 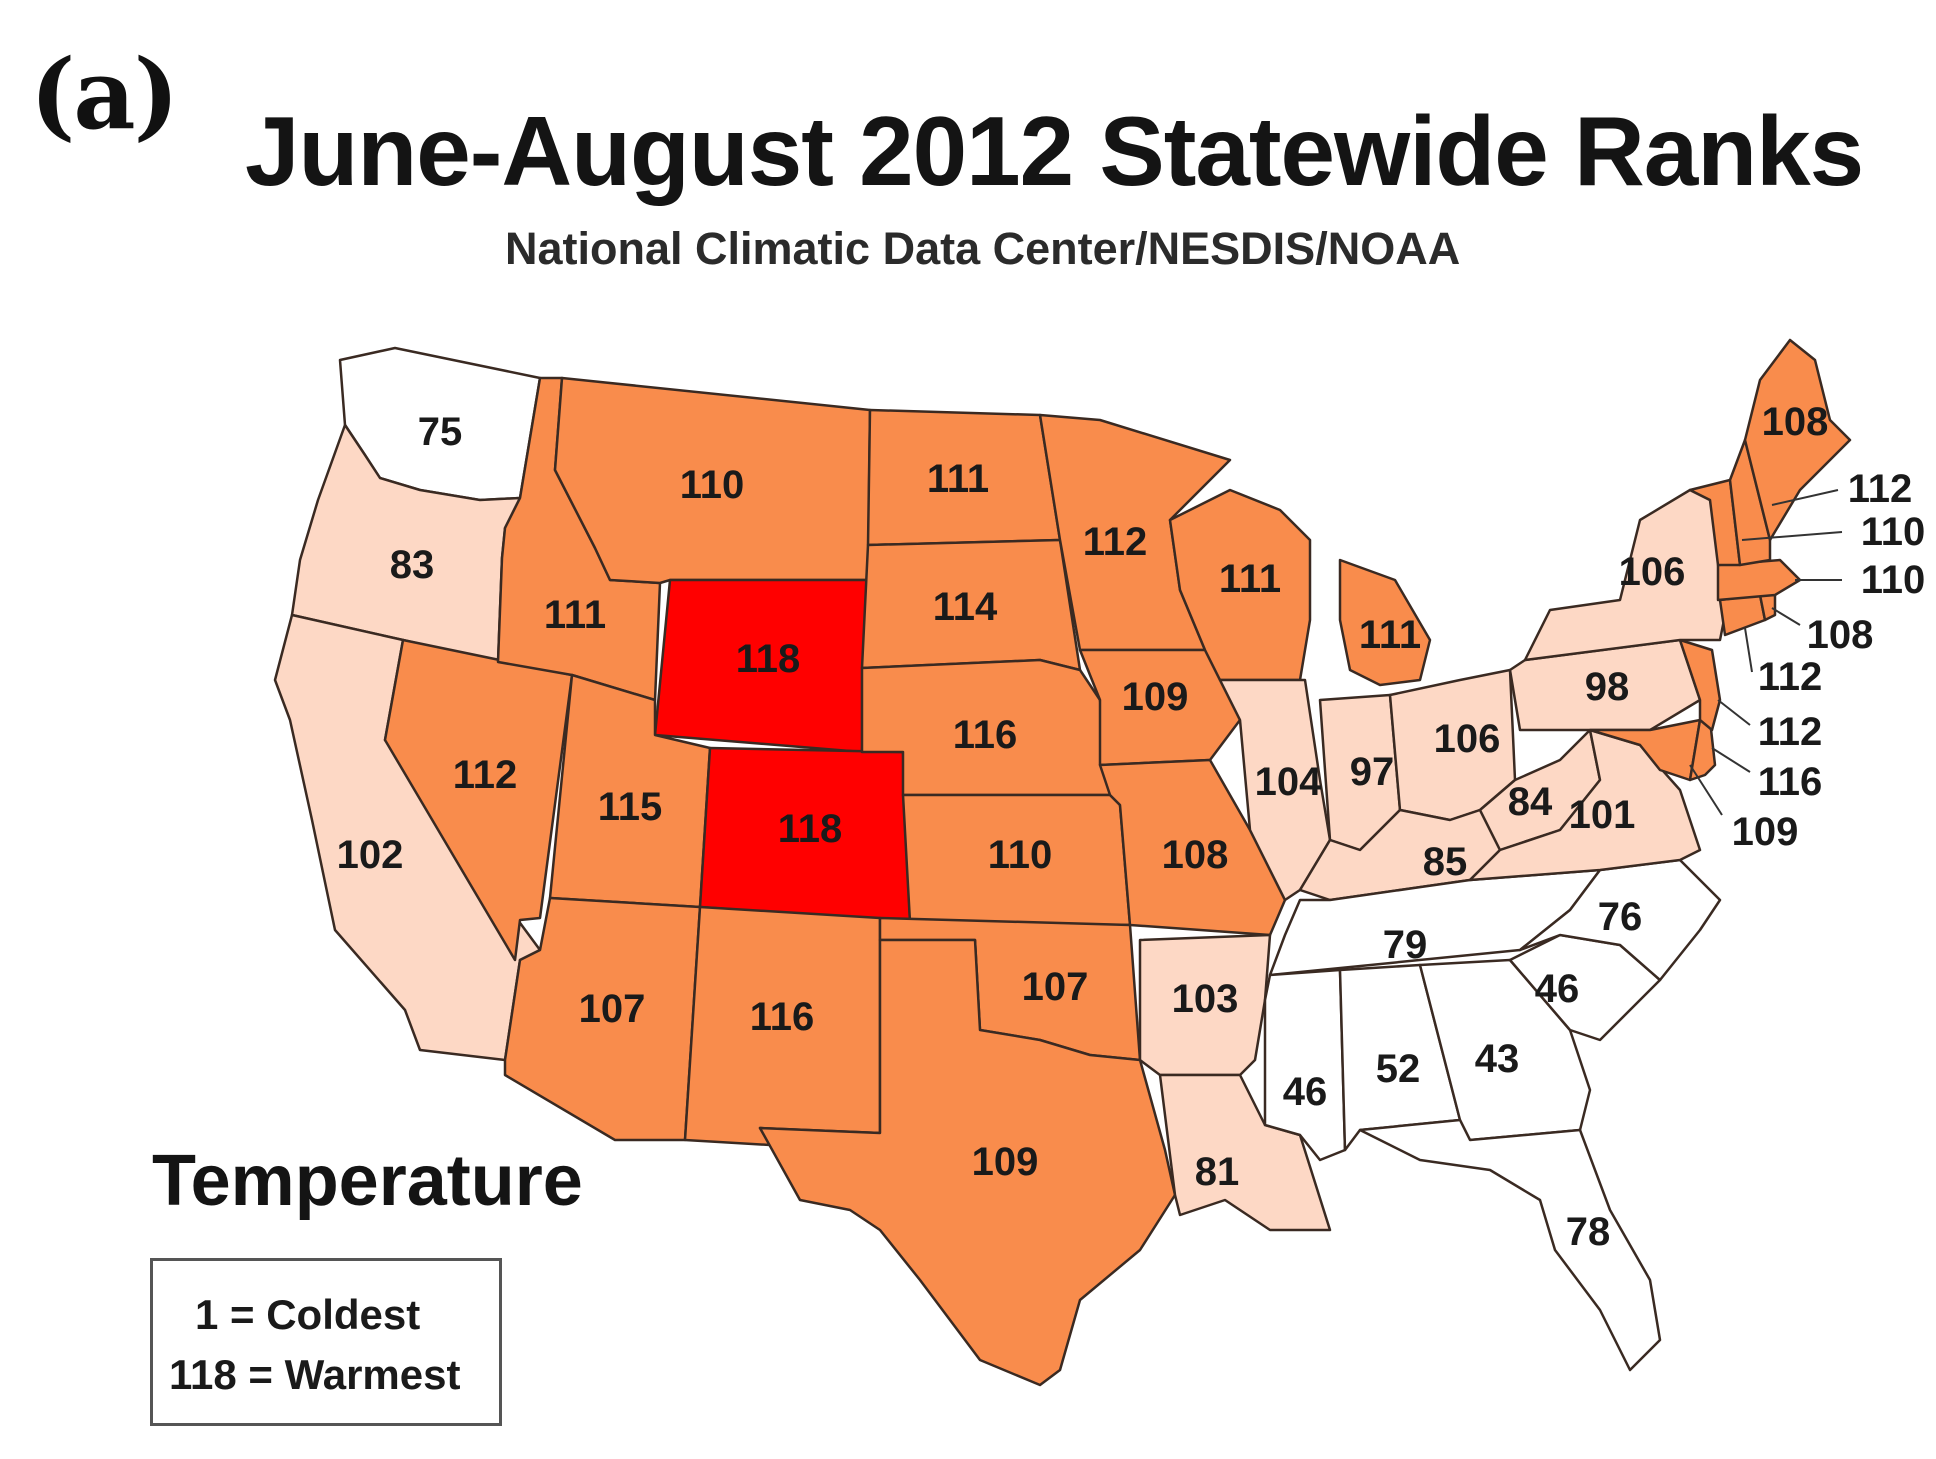 I want to click on rank-label-nm: 116, so click(x=782, y=1017).